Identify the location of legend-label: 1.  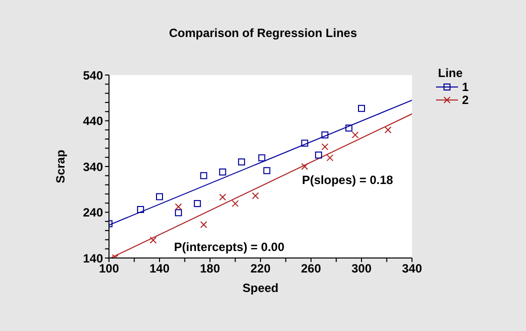
(465, 87).